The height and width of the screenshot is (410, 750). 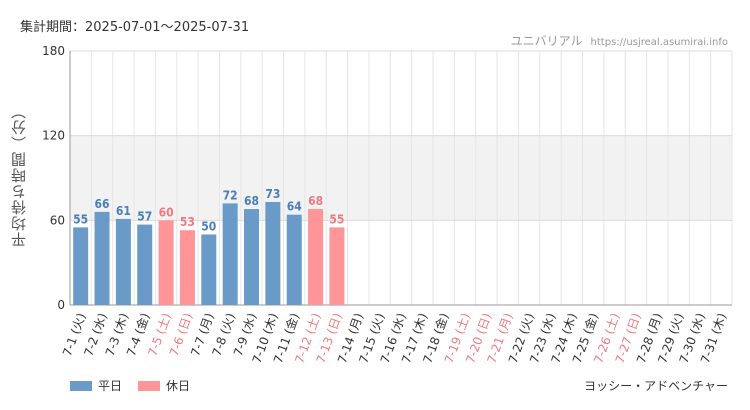 I want to click on legend-swatch-weekday, so click(x=81, y=385).